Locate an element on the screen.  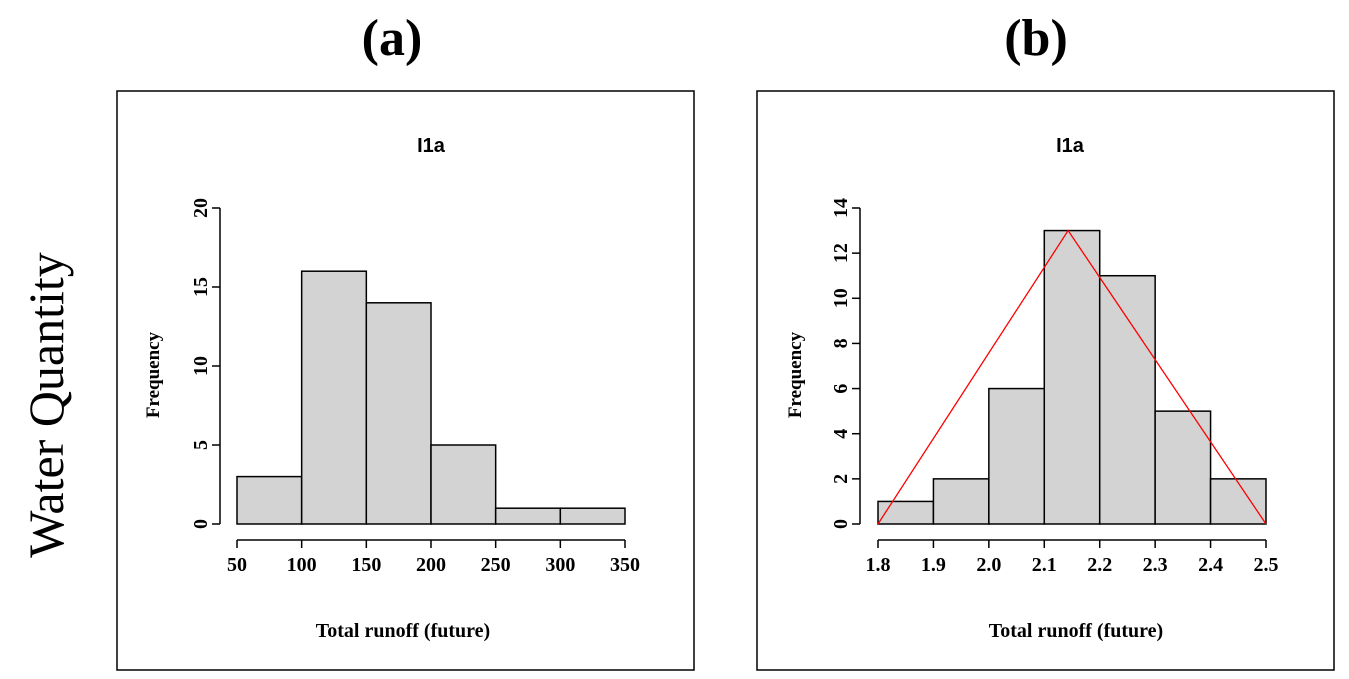
panel-b-y-tick-label-7: 14 is located at coordinates (841, 208).